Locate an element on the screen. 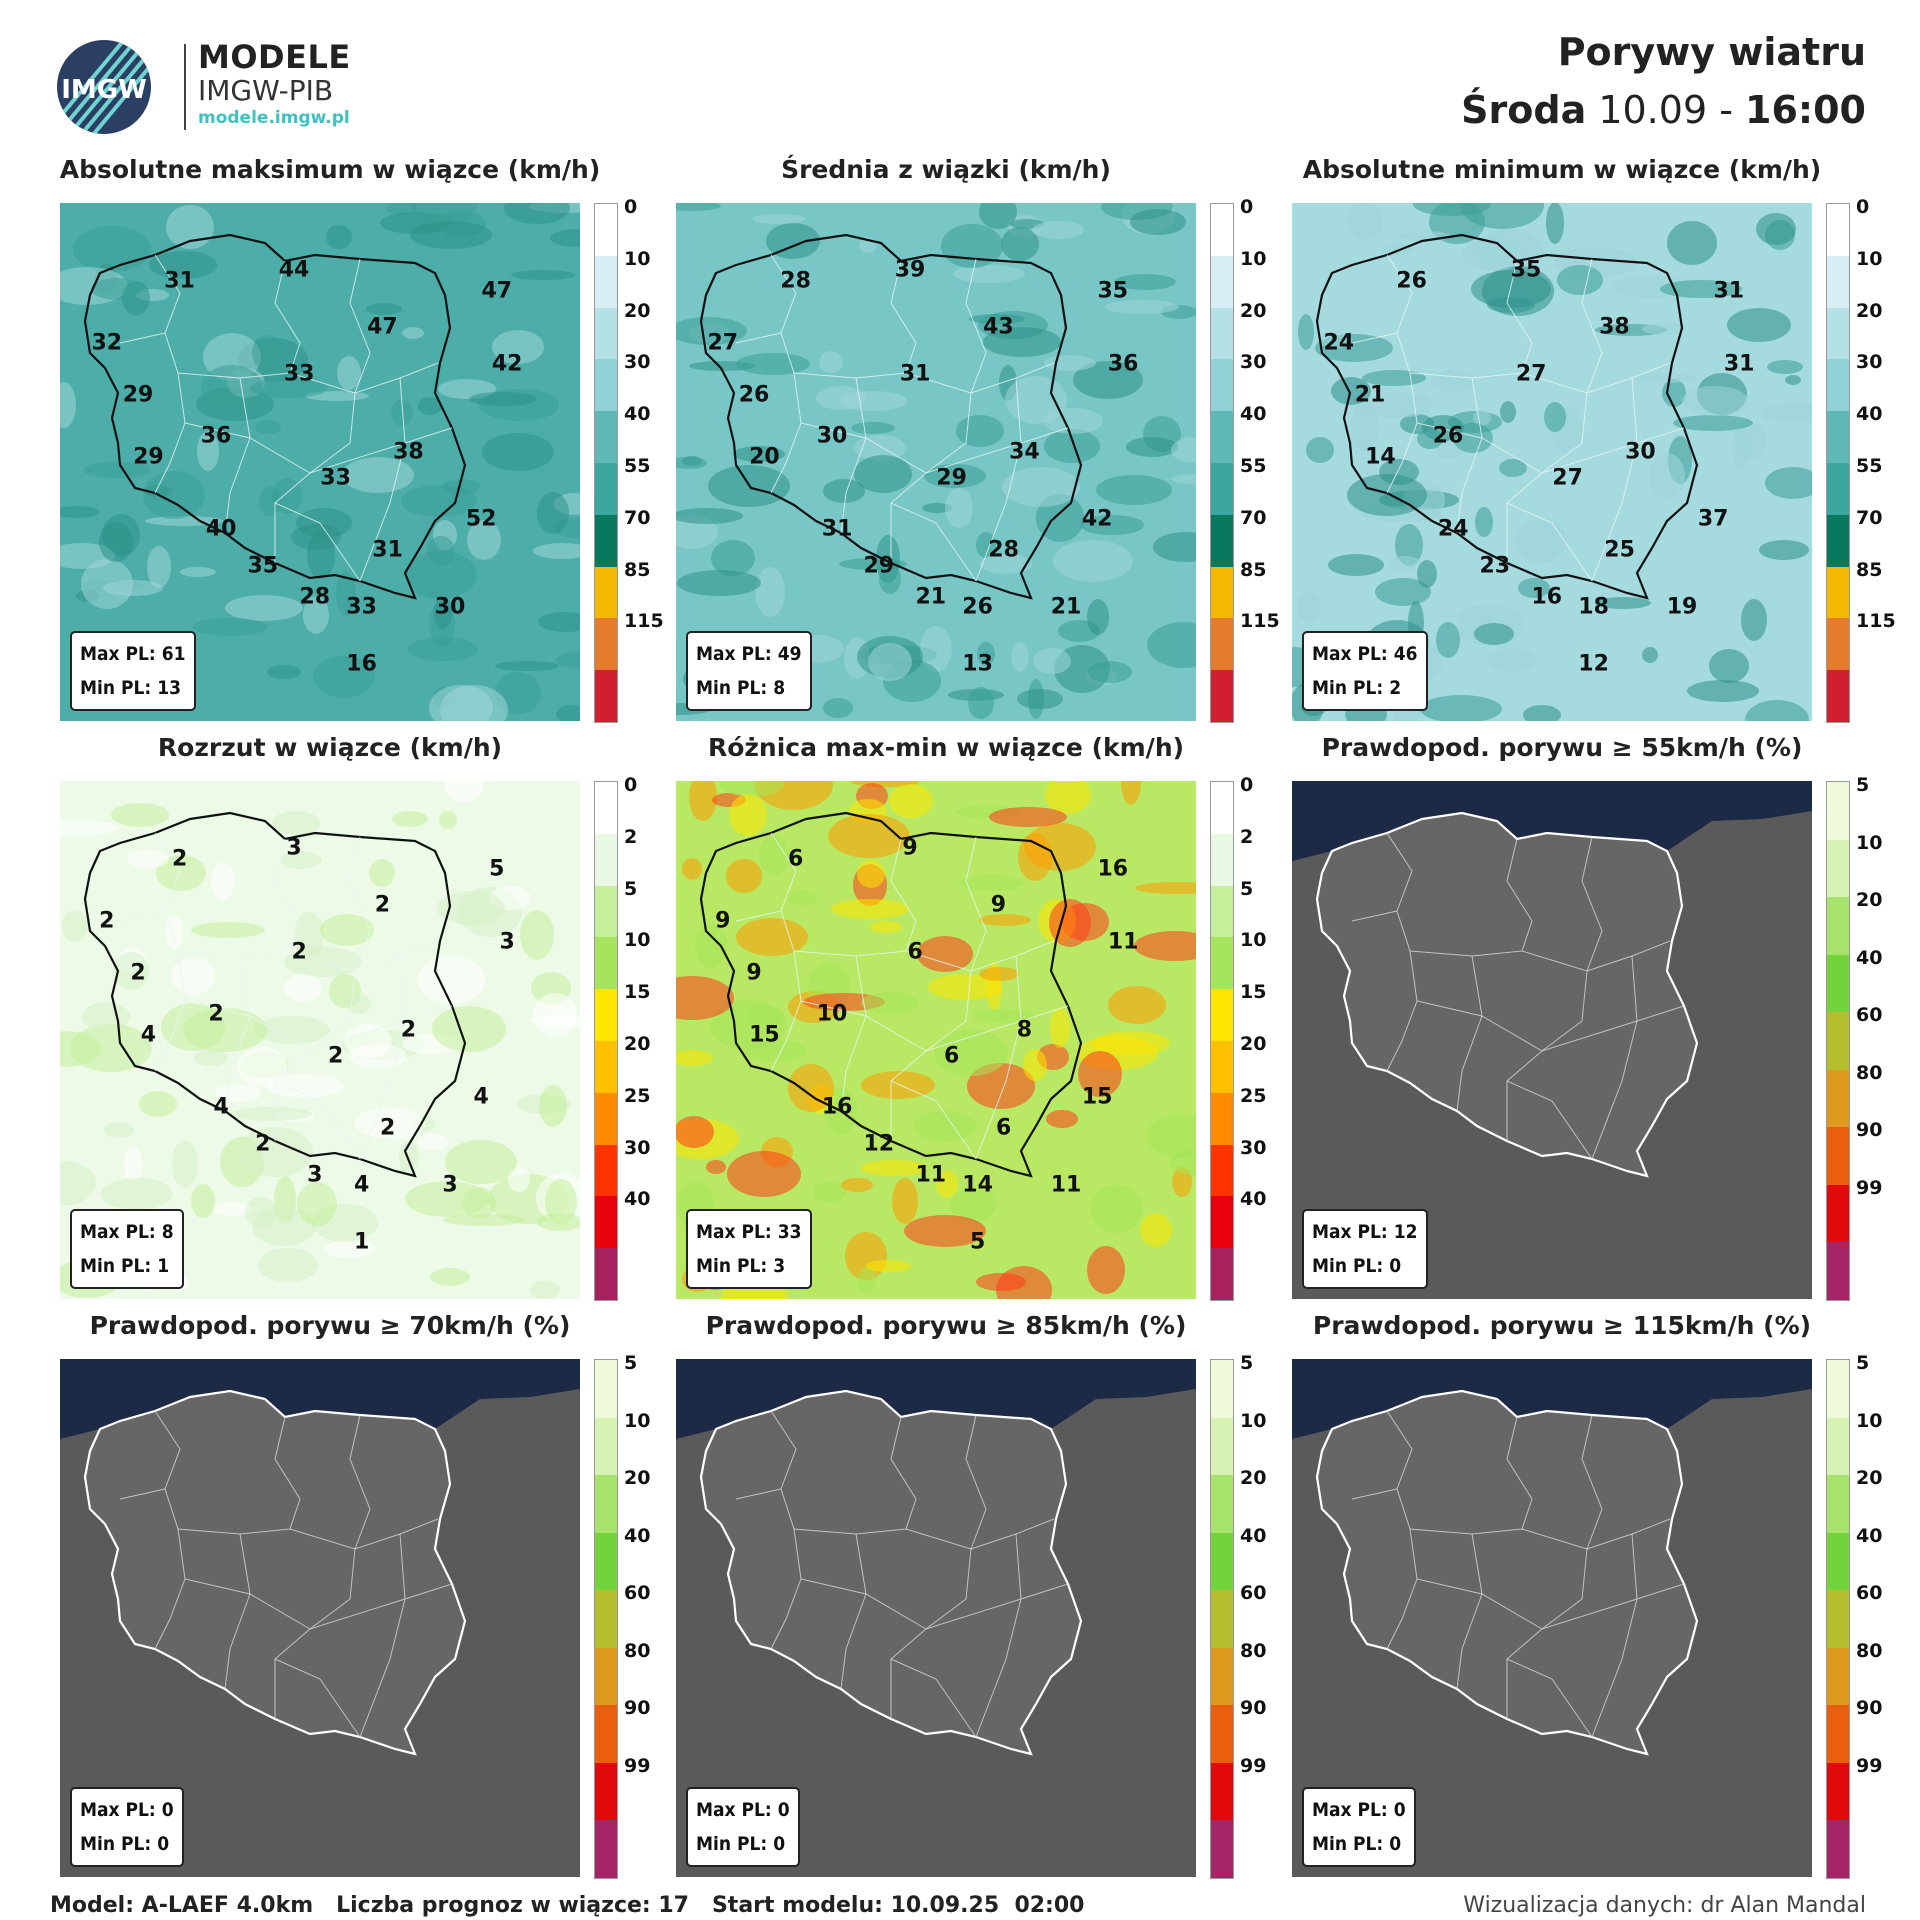 The image size is (1920, 1920). station-value: 18 is located at coordinates (1593, 607).